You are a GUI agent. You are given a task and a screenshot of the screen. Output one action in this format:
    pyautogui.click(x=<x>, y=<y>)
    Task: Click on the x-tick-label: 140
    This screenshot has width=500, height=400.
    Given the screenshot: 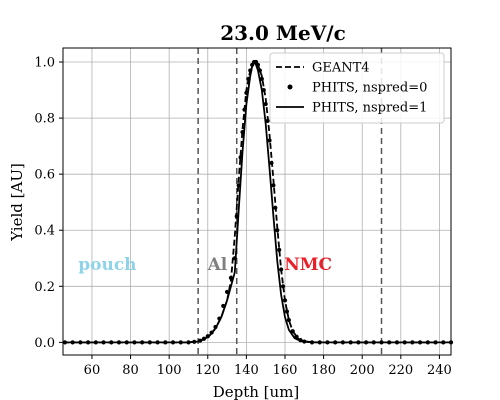 What is the action you would take?
    pyautogui.click(x=246, y=370)
    